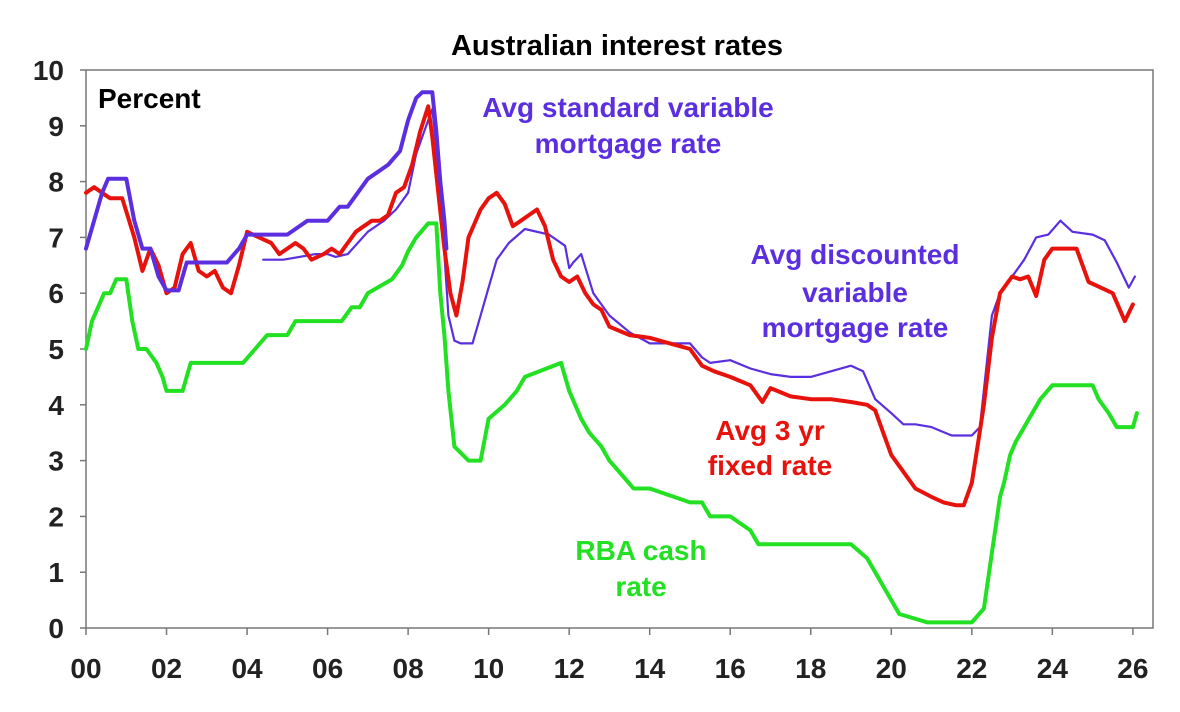 This screenshot has width=1180, height=712. Describe the element at coordinates (810, 668) in the screenshot. I see `x-tick-label: 18` at that location.